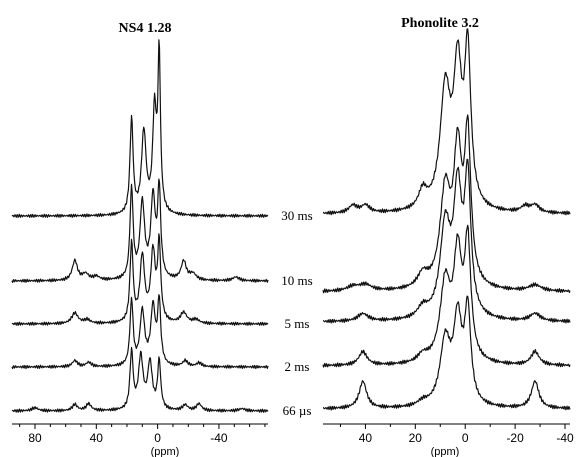 The height and width of the screenshot is (457, 578). What do you see at coordinates (565, 438) in the screenshot?
I see `right-x-tick-label-4: -40` at bounding box center [565, 438].